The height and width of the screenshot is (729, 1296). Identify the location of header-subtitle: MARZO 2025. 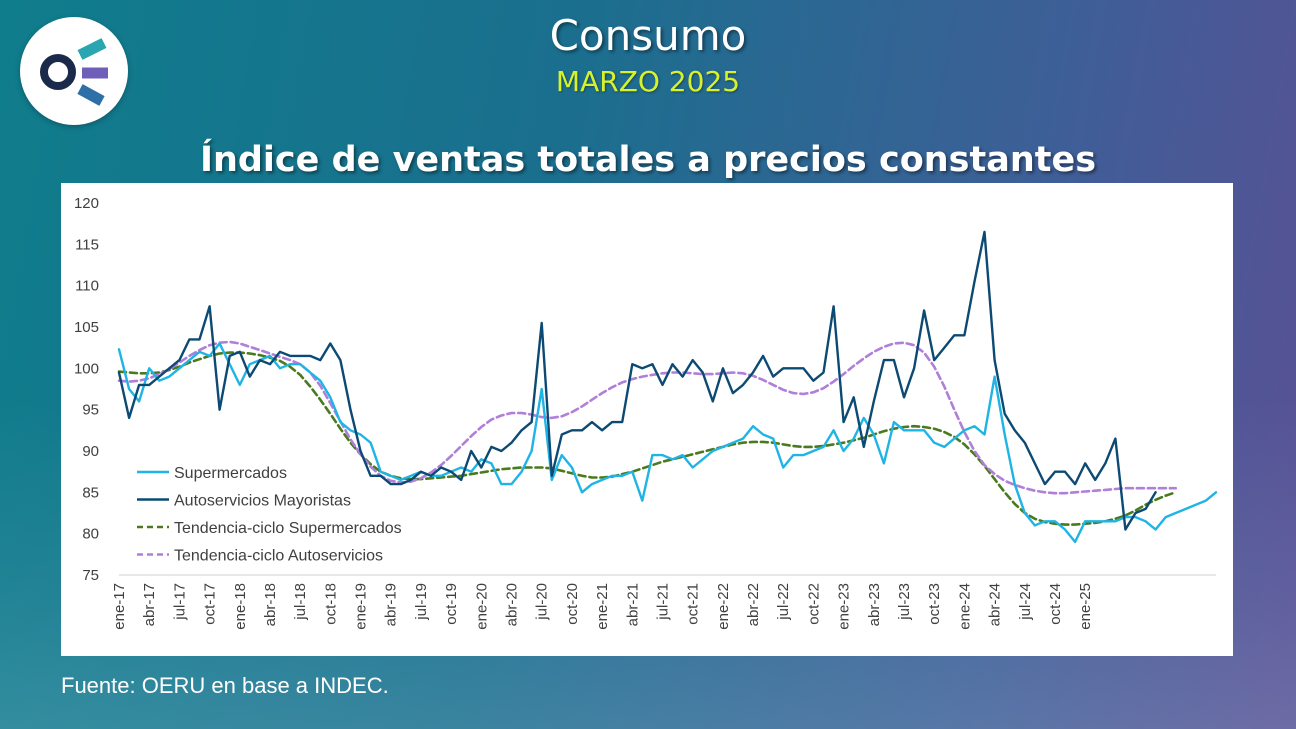
(648, 81).